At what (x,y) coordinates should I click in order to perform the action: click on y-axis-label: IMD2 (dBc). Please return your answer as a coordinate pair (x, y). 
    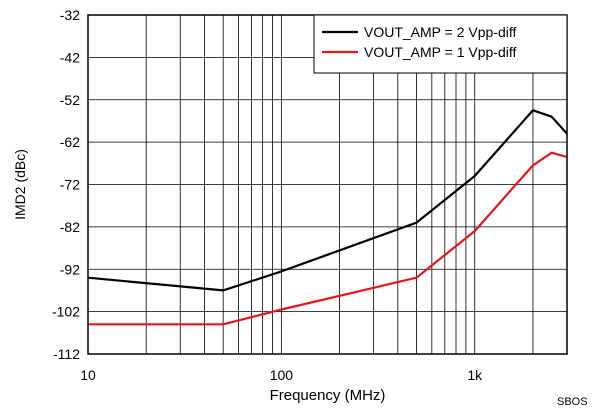
    Looking at the image, I should click on (20, 184).